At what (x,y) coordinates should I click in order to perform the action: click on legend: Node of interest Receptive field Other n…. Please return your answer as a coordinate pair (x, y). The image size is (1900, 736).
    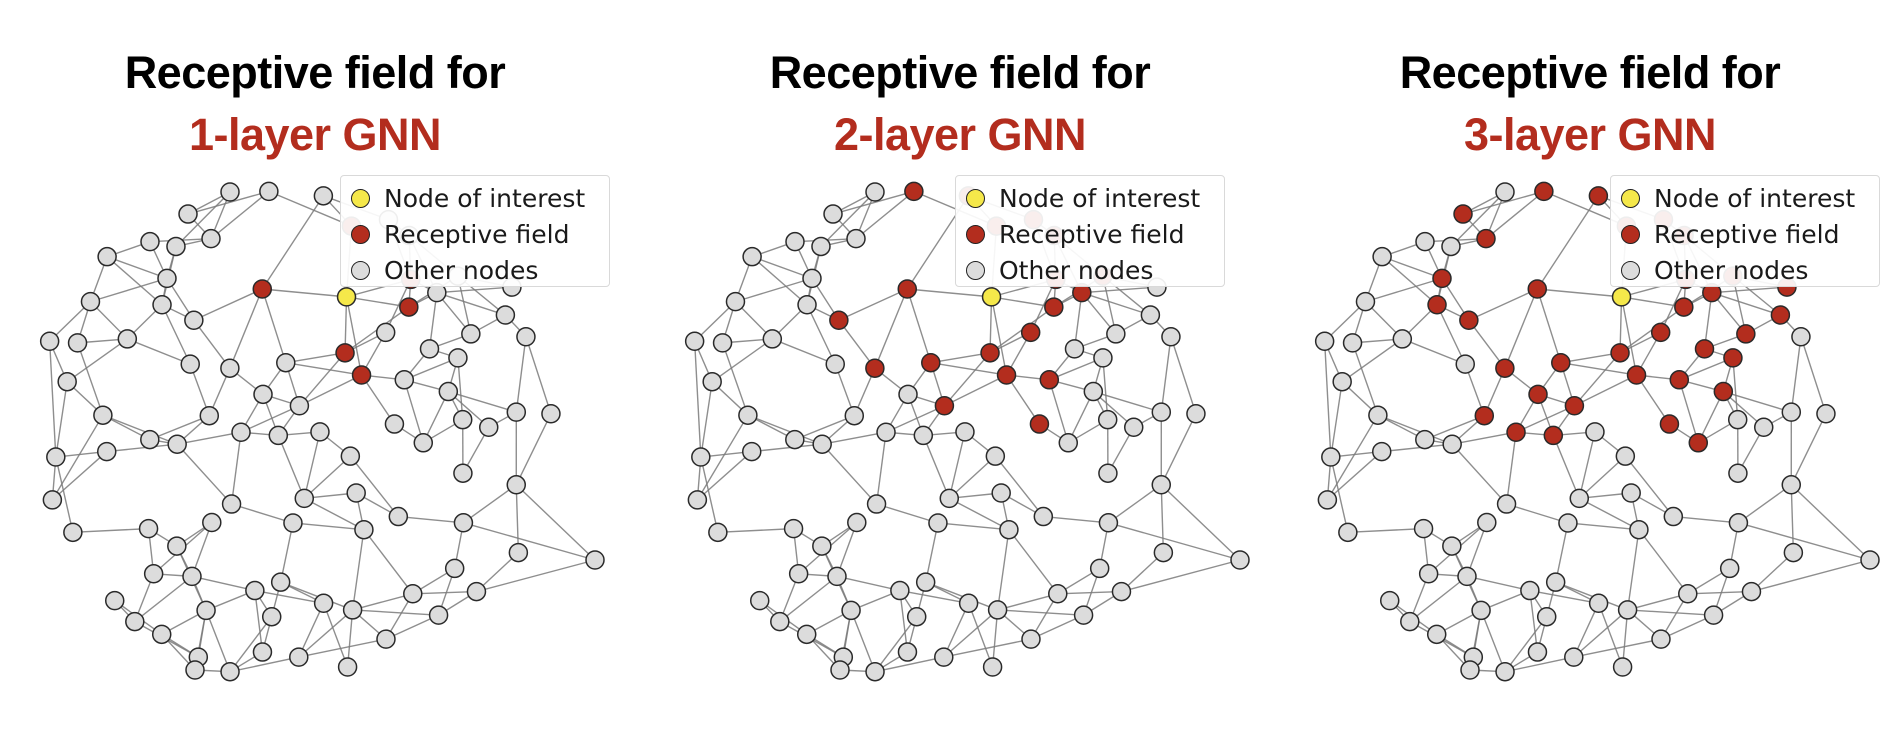
    Looking at the image, I should click on (475, 231).